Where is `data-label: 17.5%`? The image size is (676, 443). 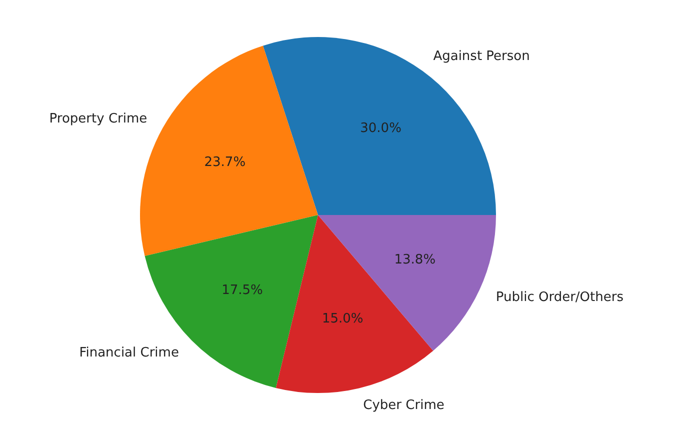 data-label: 17.5% is located at coordinates (242, 290).